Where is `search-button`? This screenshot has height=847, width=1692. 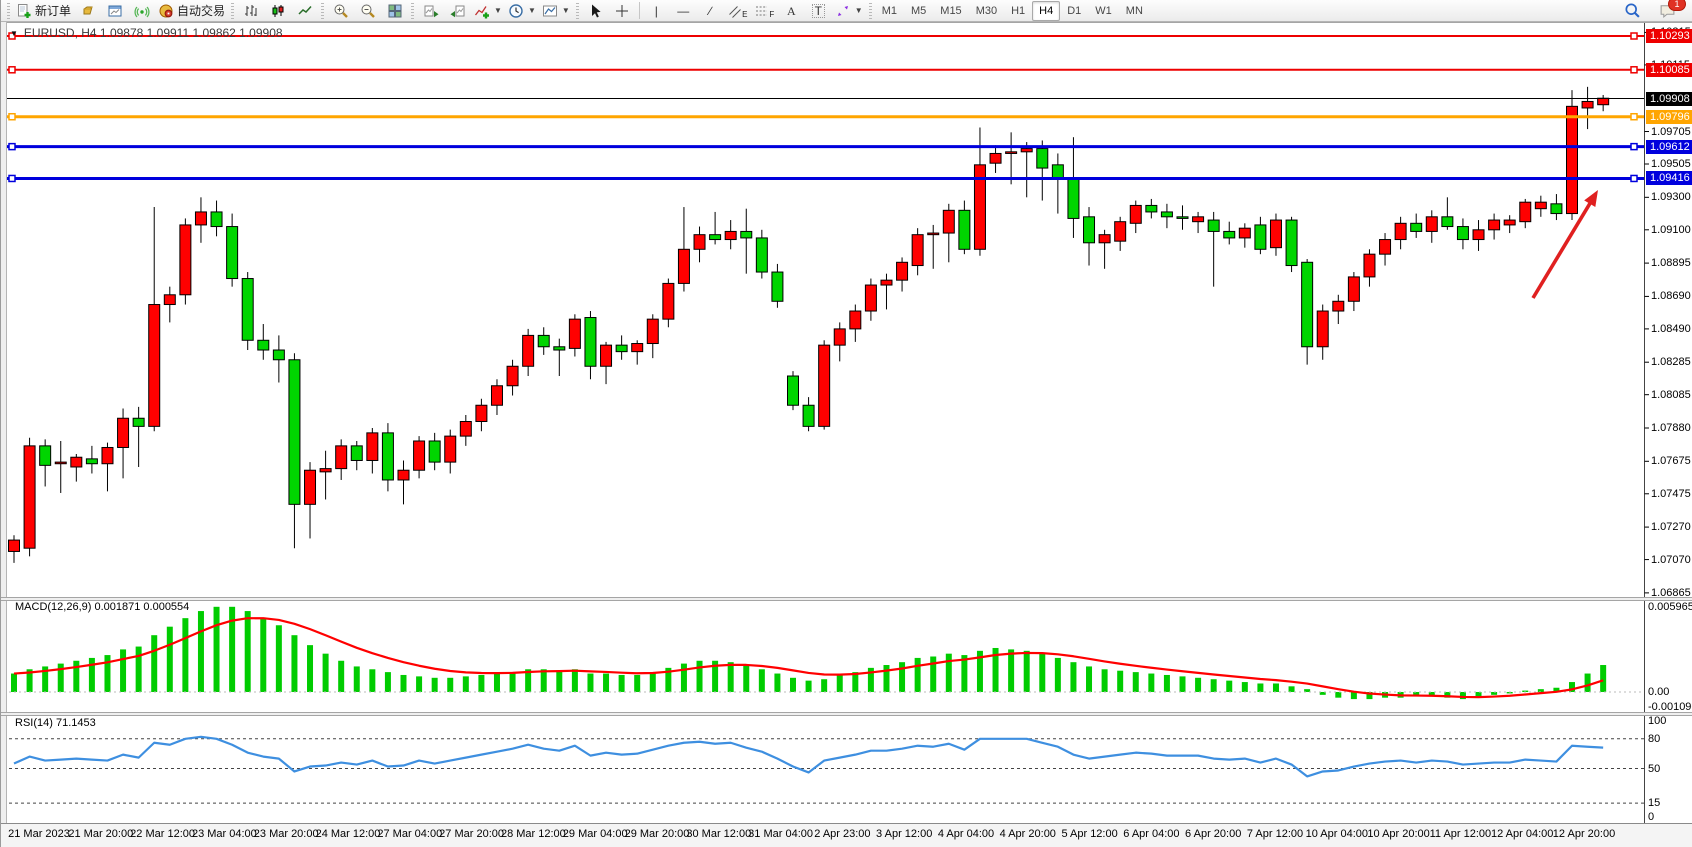
search-button is located at coordinates (1632, 11).